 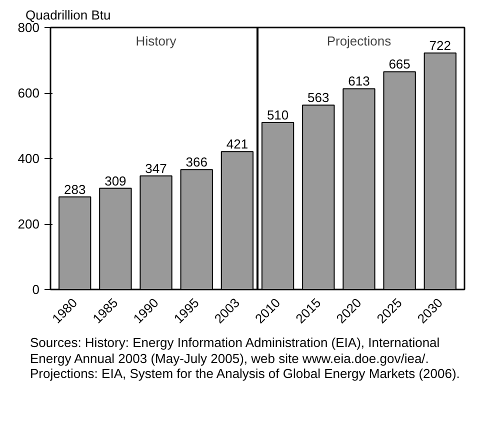 I want to click on data-label: 421, so click(x=237, y=144).